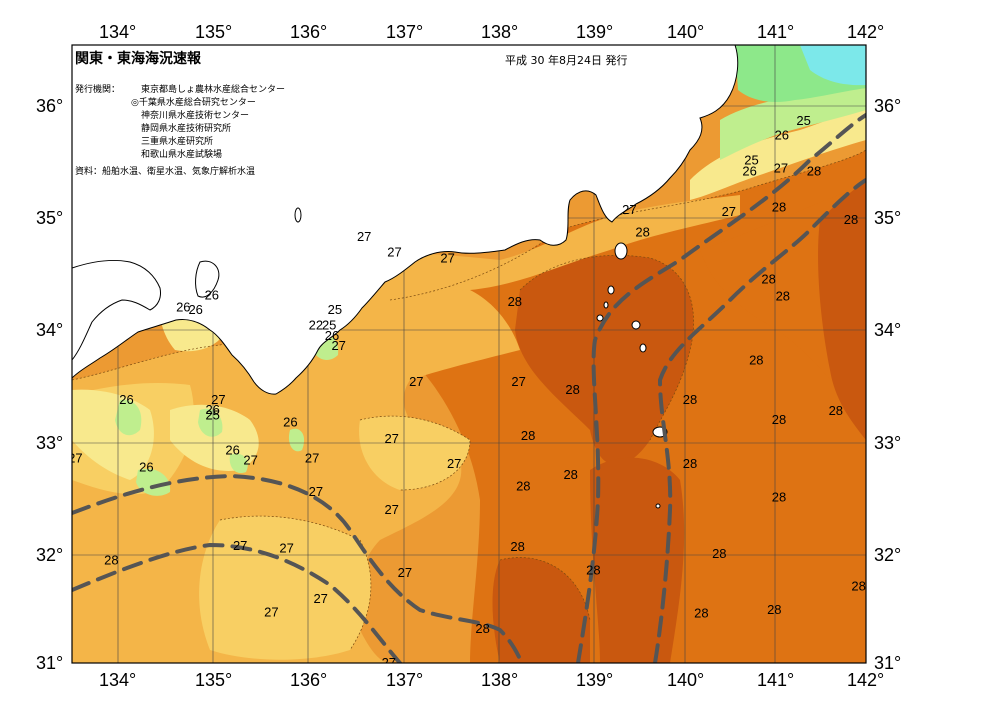 This screenshot has height=709, width=1002. I want to click on lat-label-33-left: 33°, so click(49, 443).